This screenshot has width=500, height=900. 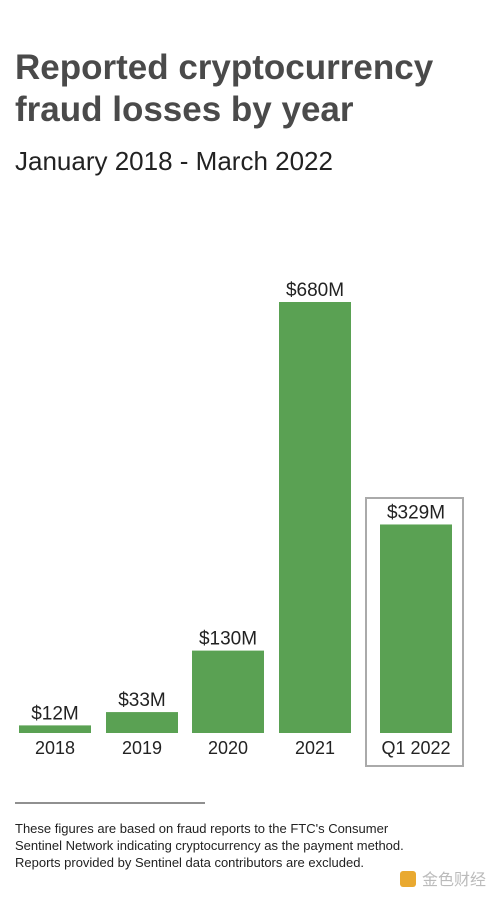 I want to click on value-label: $329M, so click(x=416, y=512).